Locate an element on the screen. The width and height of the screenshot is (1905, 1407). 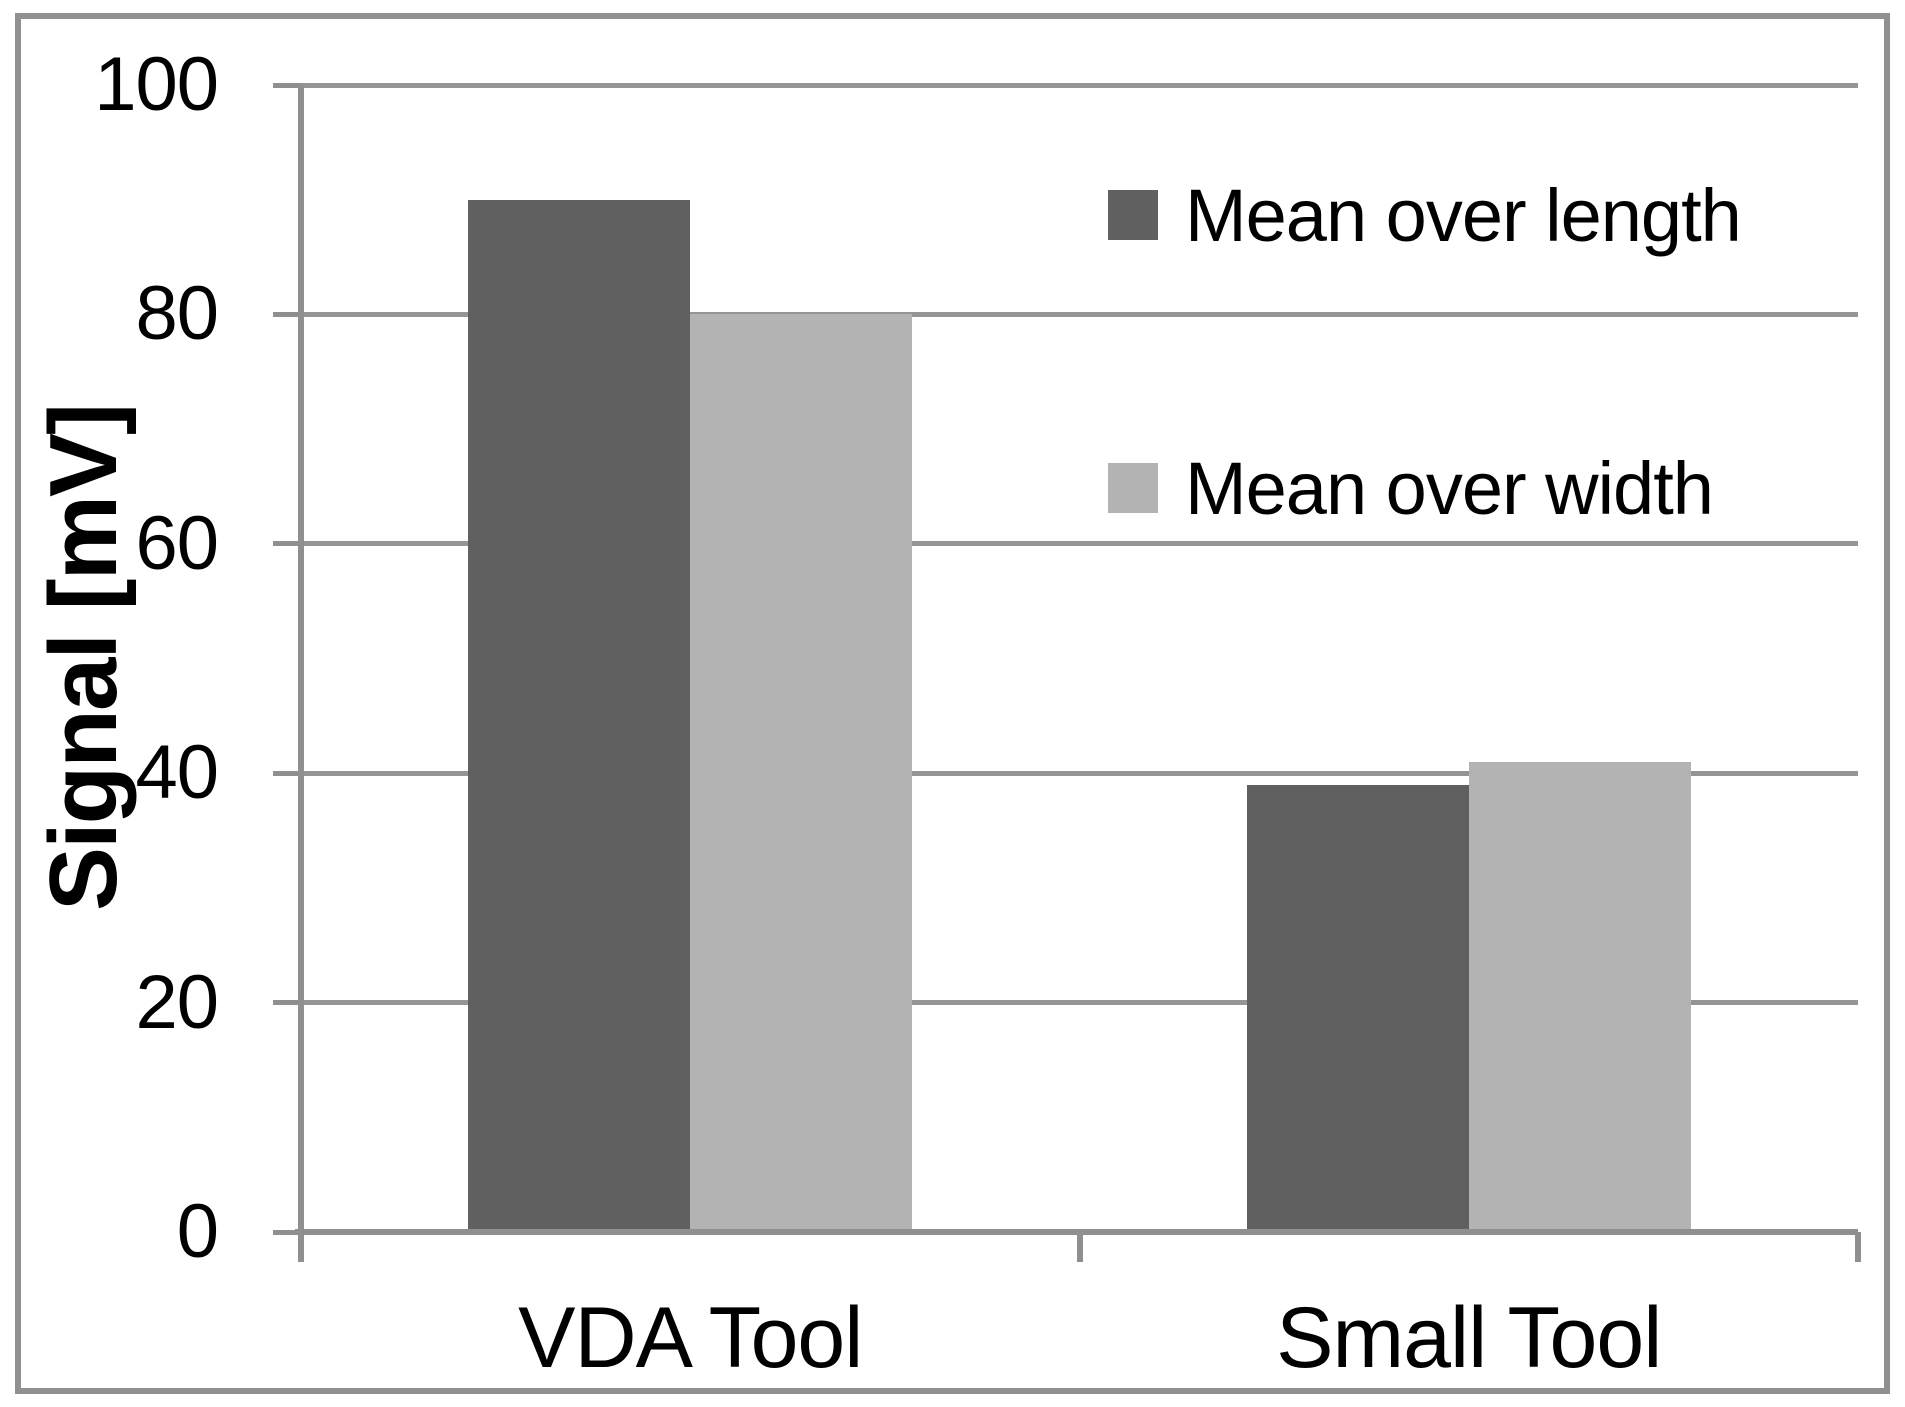
x-category-label-vda-tool: VDA Tool is located at coordinates (690, 1338).